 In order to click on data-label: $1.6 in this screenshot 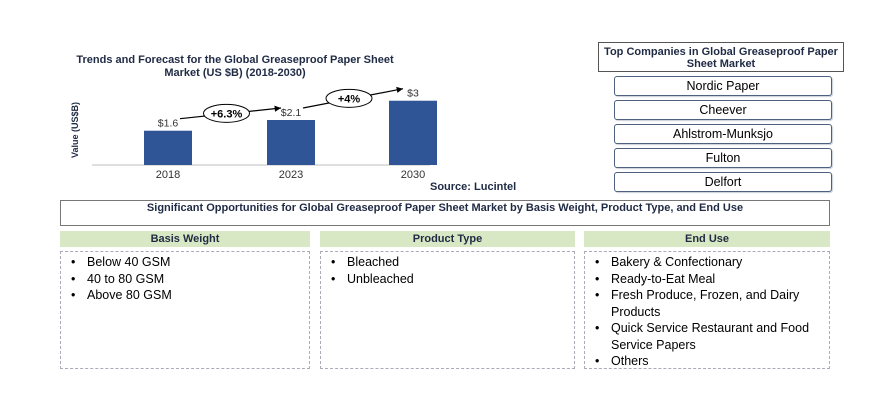, I will do `click(168, 124)`.